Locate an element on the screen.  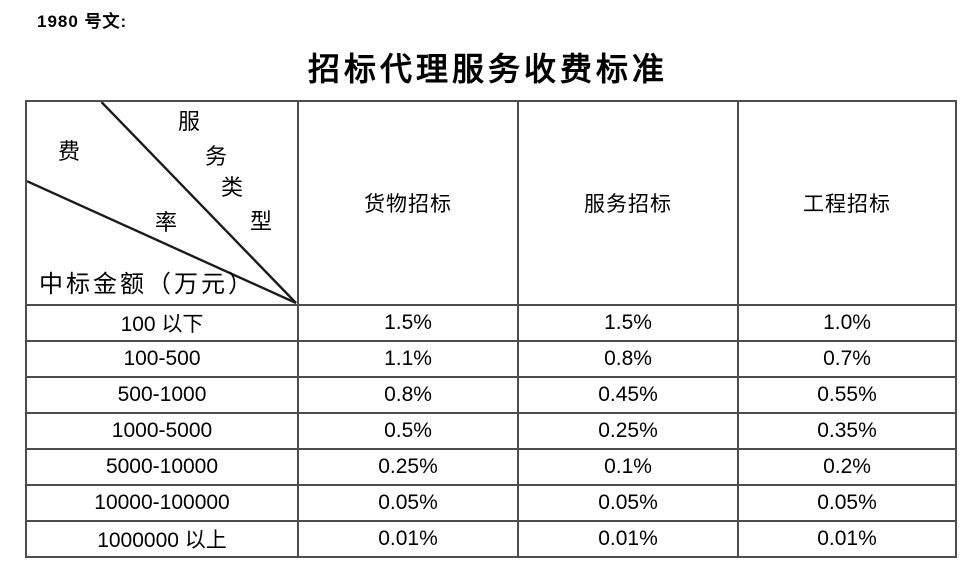
diagonal-header-cell: 费 率 服 务 类 型 中标金额（万元） is located at coordinates (162, 203).